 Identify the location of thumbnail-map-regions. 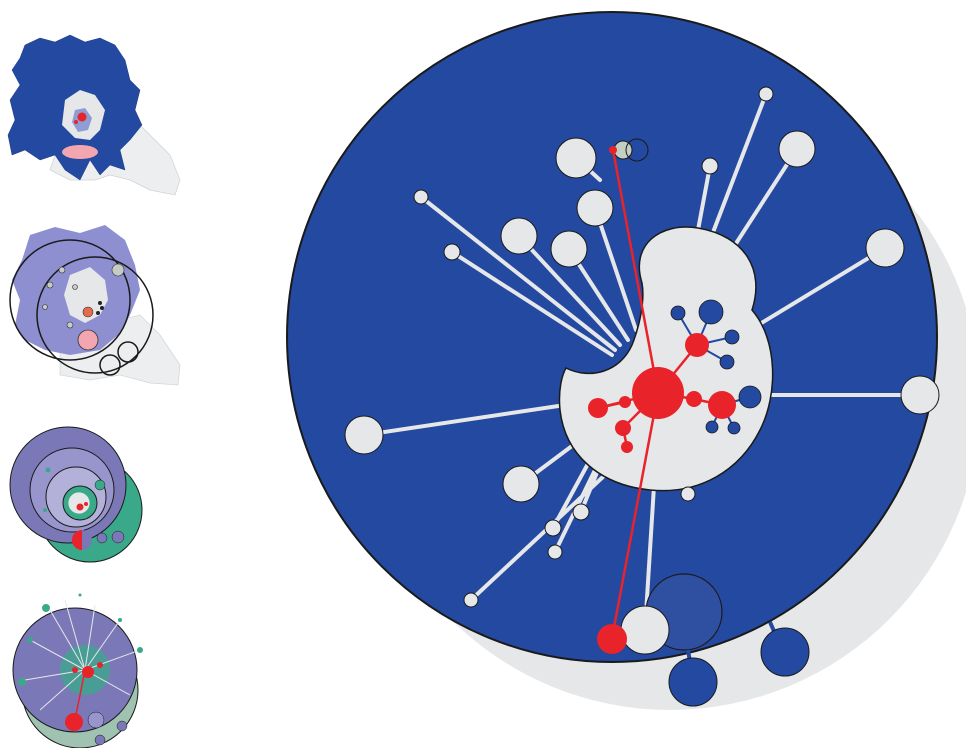
(92, 115).